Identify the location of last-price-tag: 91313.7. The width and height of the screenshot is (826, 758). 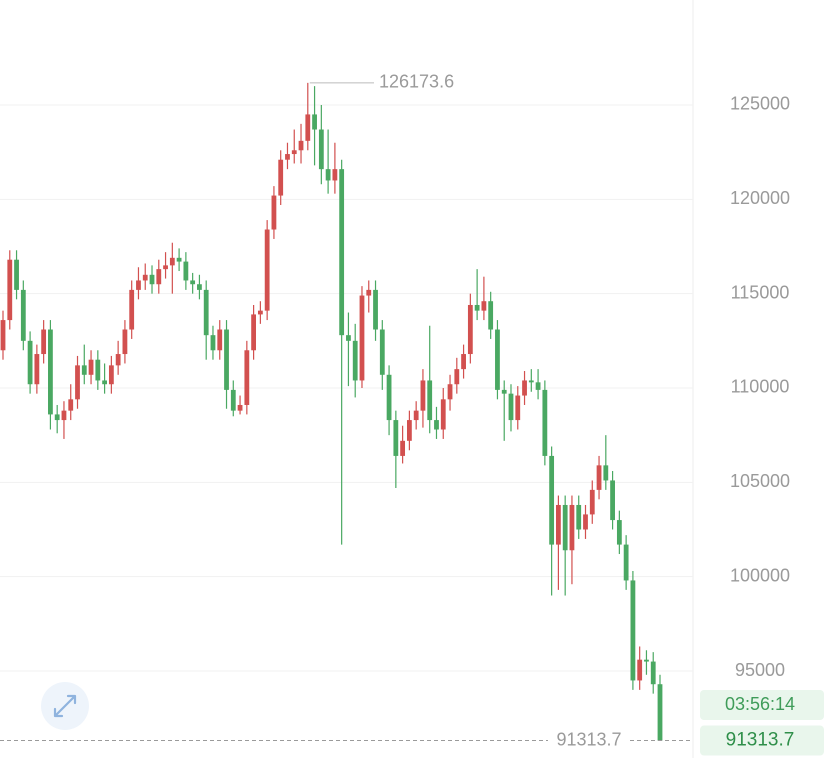
(760, 740).